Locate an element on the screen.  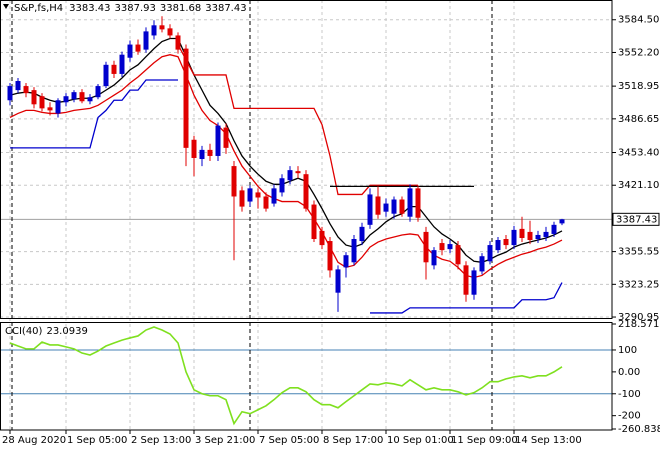
y-tick-label: 100 is located at coordinates (627, 350).